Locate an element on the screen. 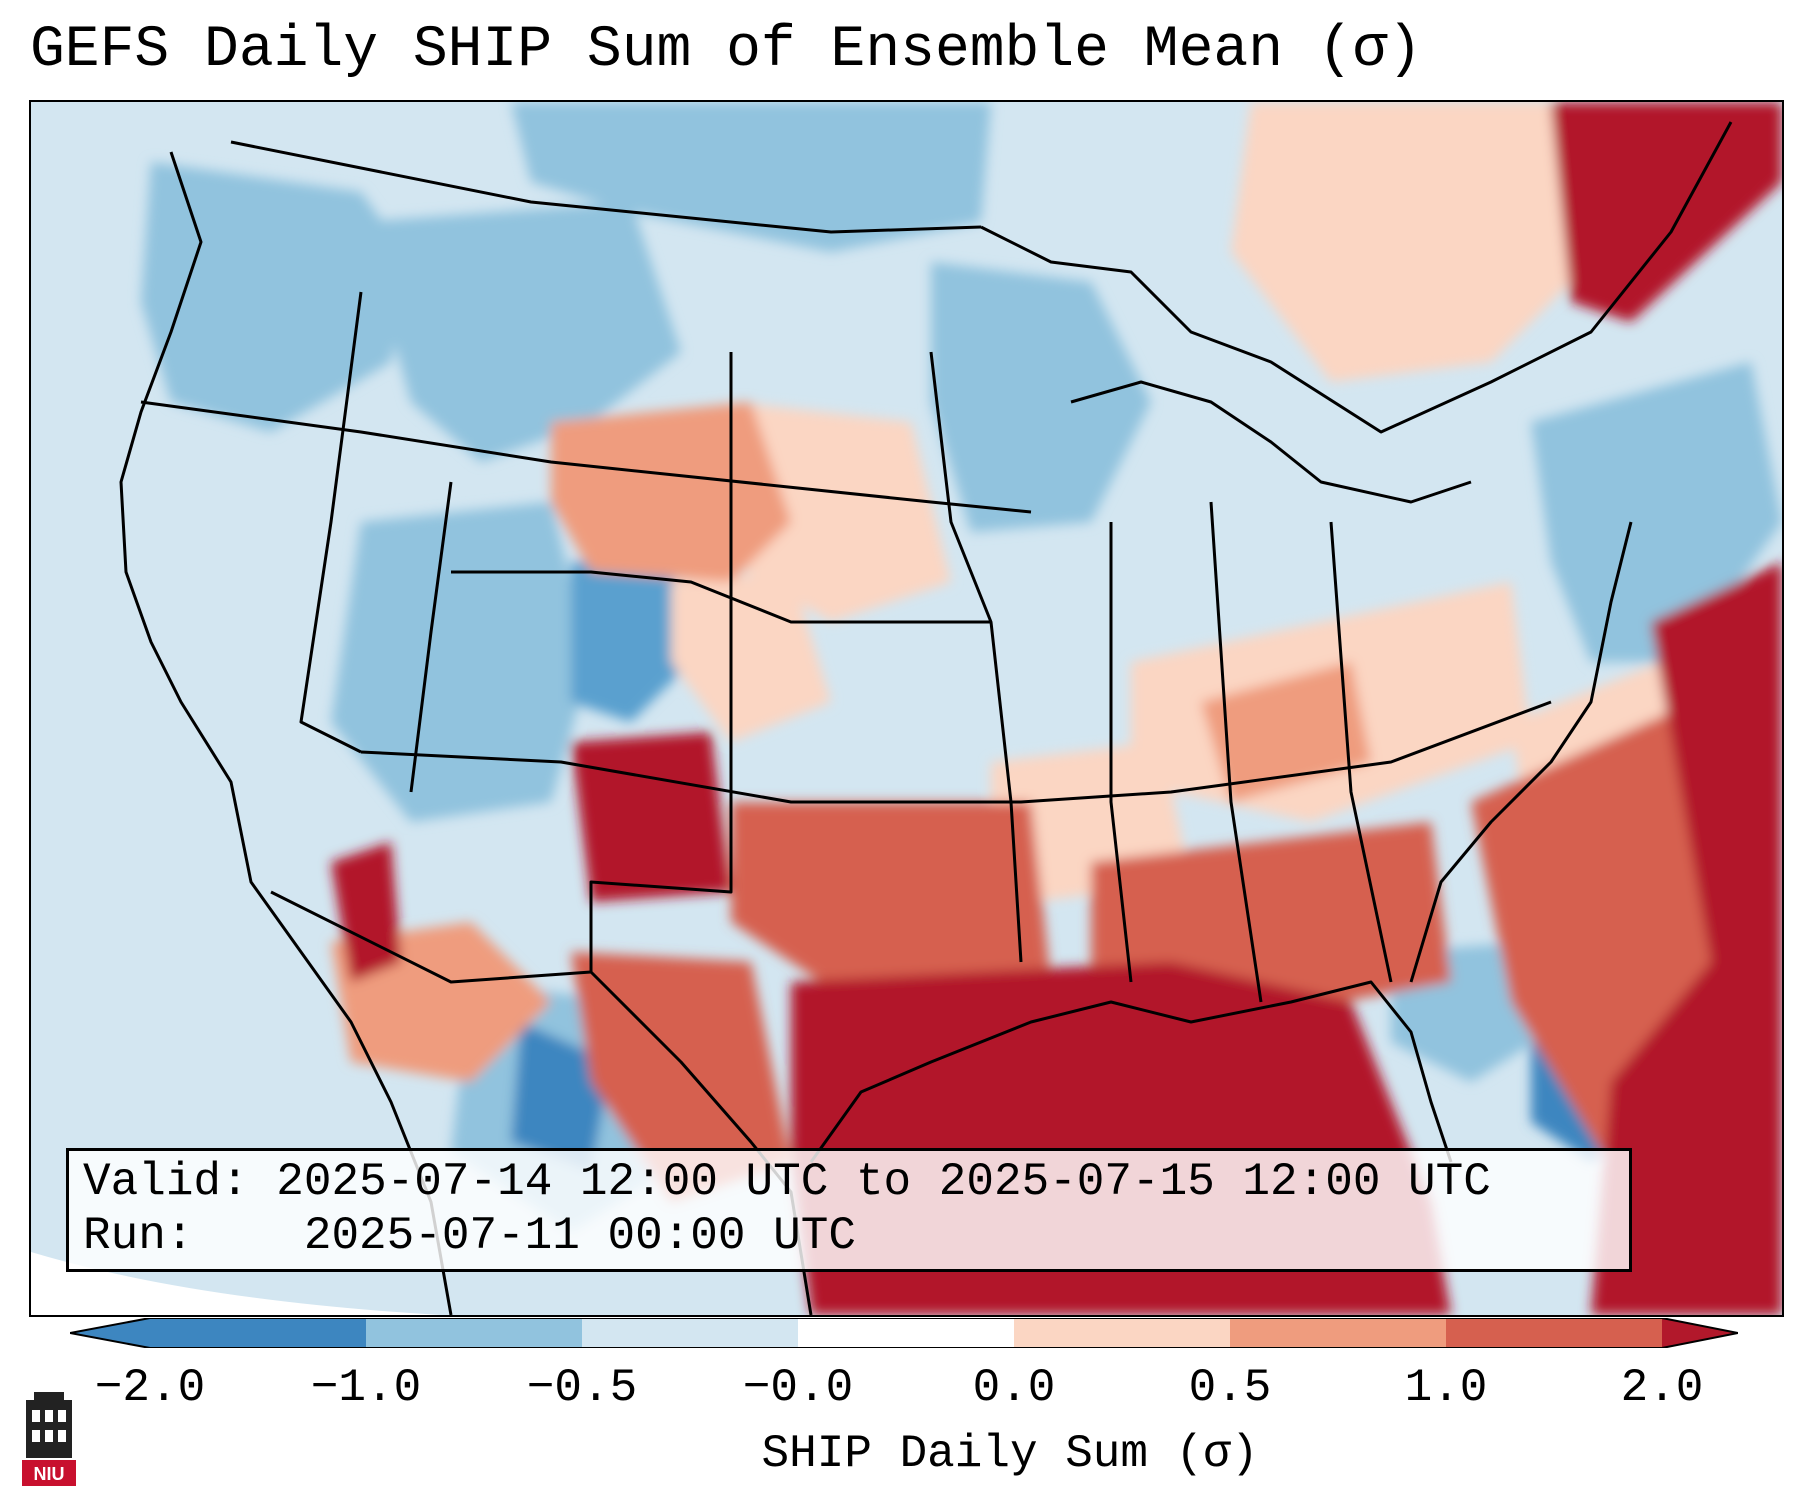 The image size is (1803, 1506). region-wyoming is located at coordinates (671, 492).